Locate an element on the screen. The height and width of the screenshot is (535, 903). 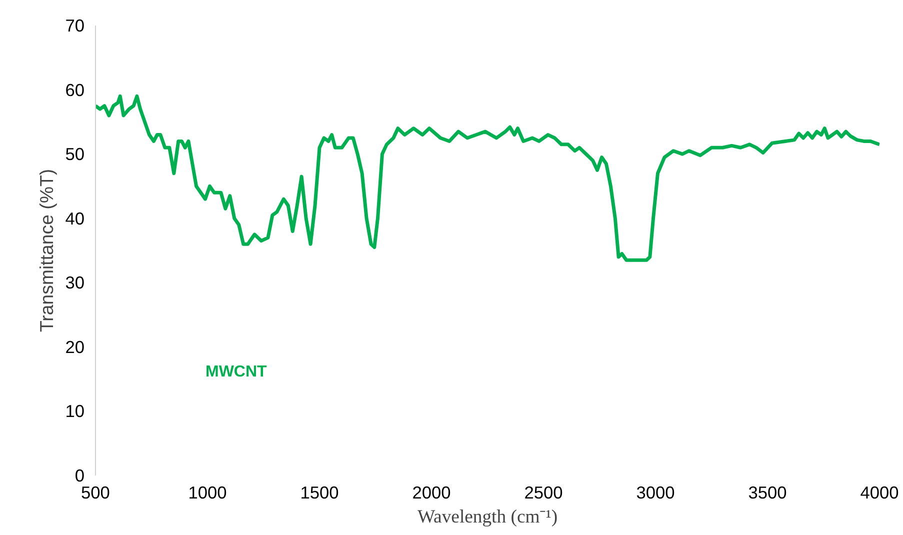
x-tick-label: 4000 is located at coordinates (879, 492).